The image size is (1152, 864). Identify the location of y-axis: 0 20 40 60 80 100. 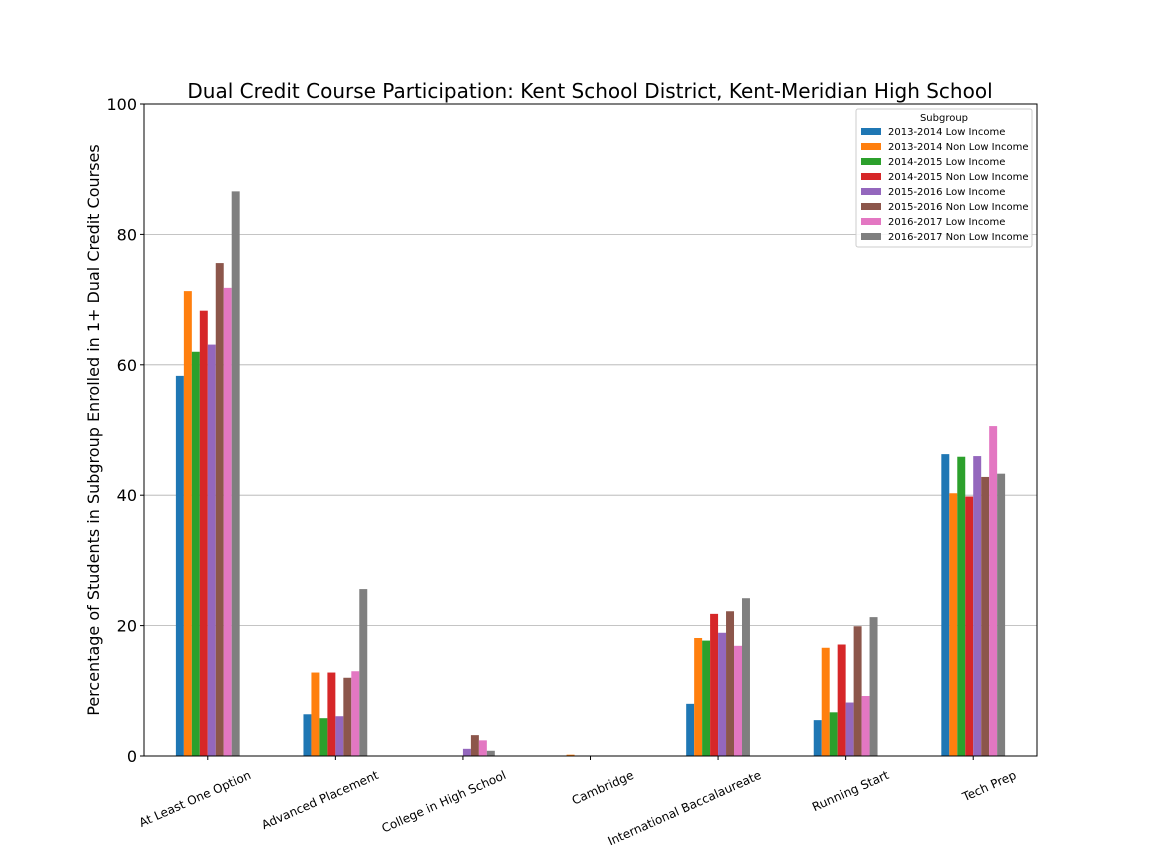
(125, 430).